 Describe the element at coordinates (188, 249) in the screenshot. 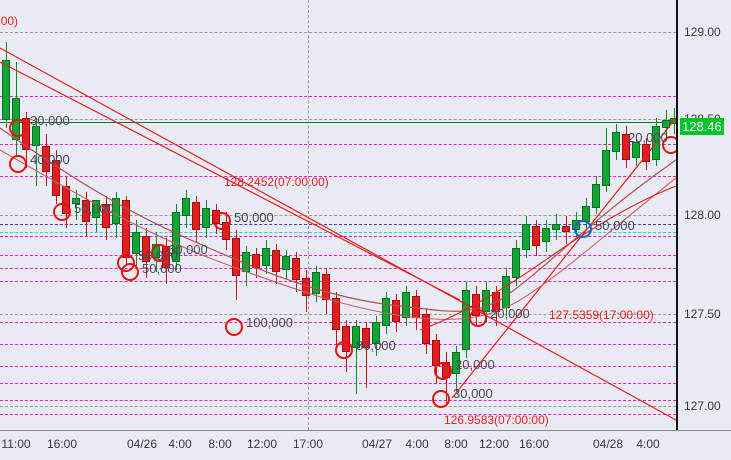

I see `order-marker-label: 60,000` at that location.